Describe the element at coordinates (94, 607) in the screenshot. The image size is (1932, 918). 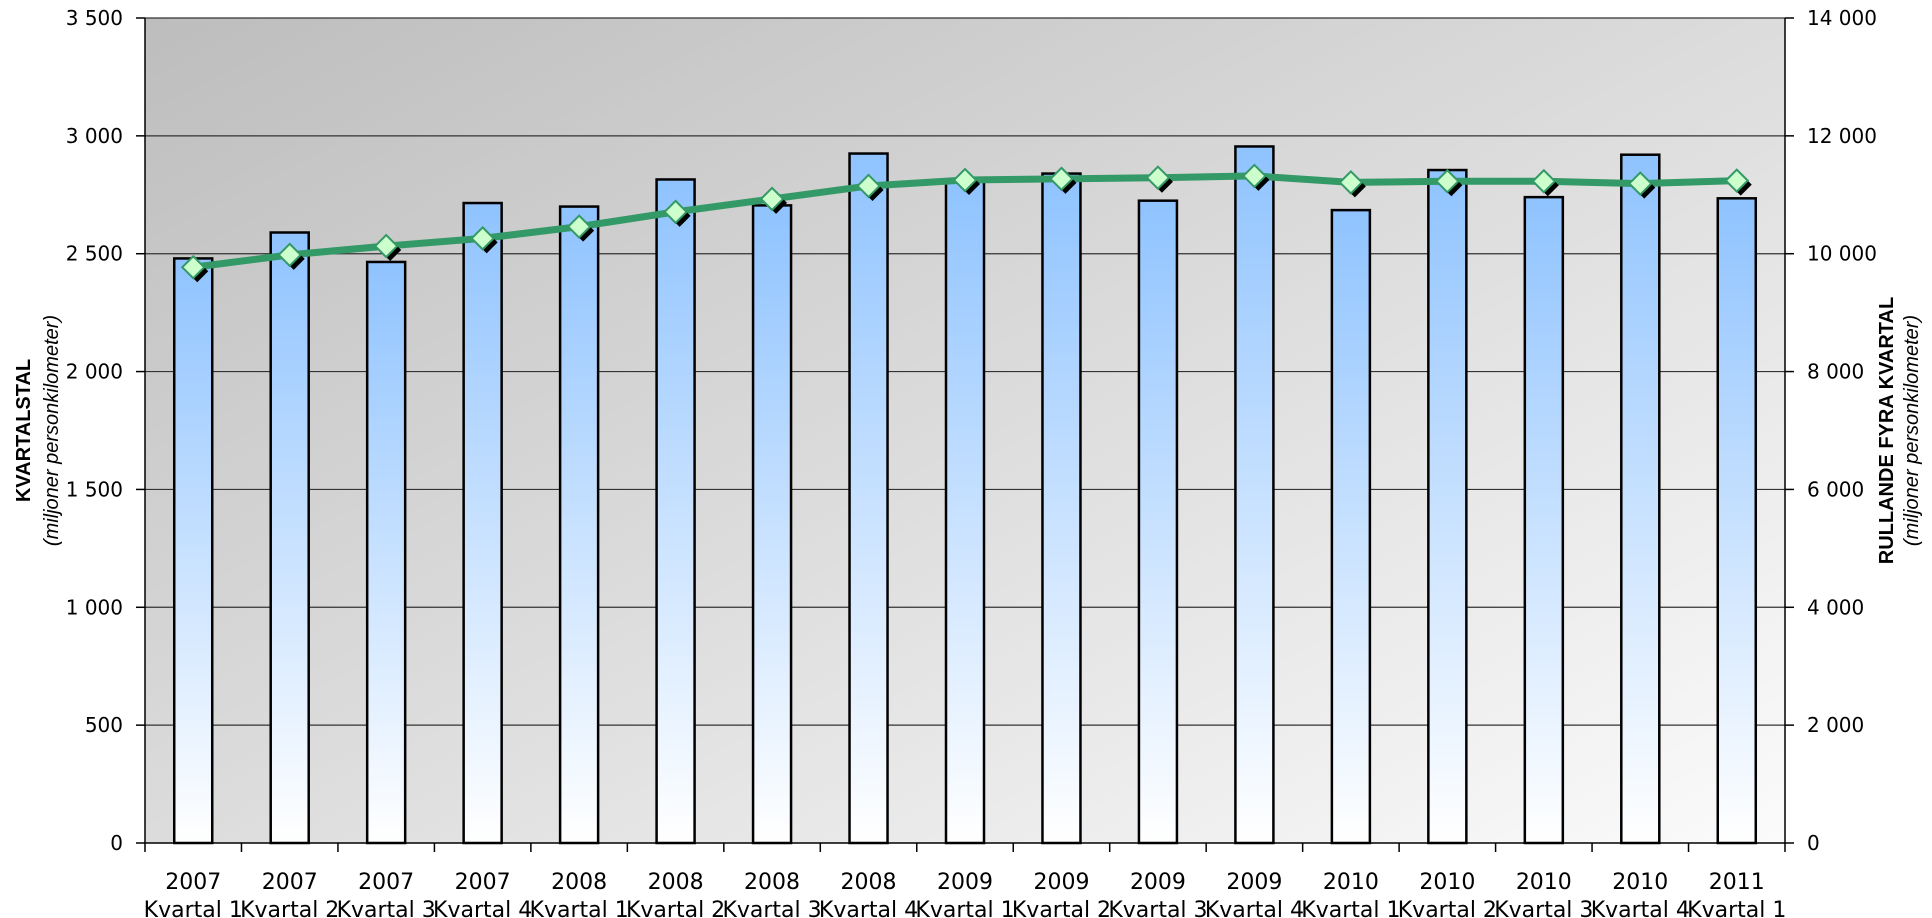
I see `left-tick-label: 1 000` at that location.